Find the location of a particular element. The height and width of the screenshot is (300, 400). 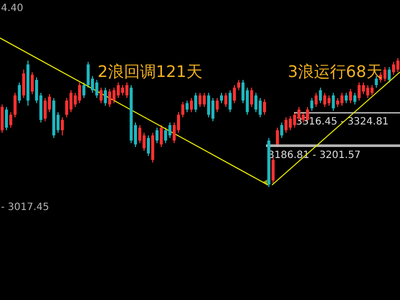

text: 4.40 is located at coordinates (12, 8).